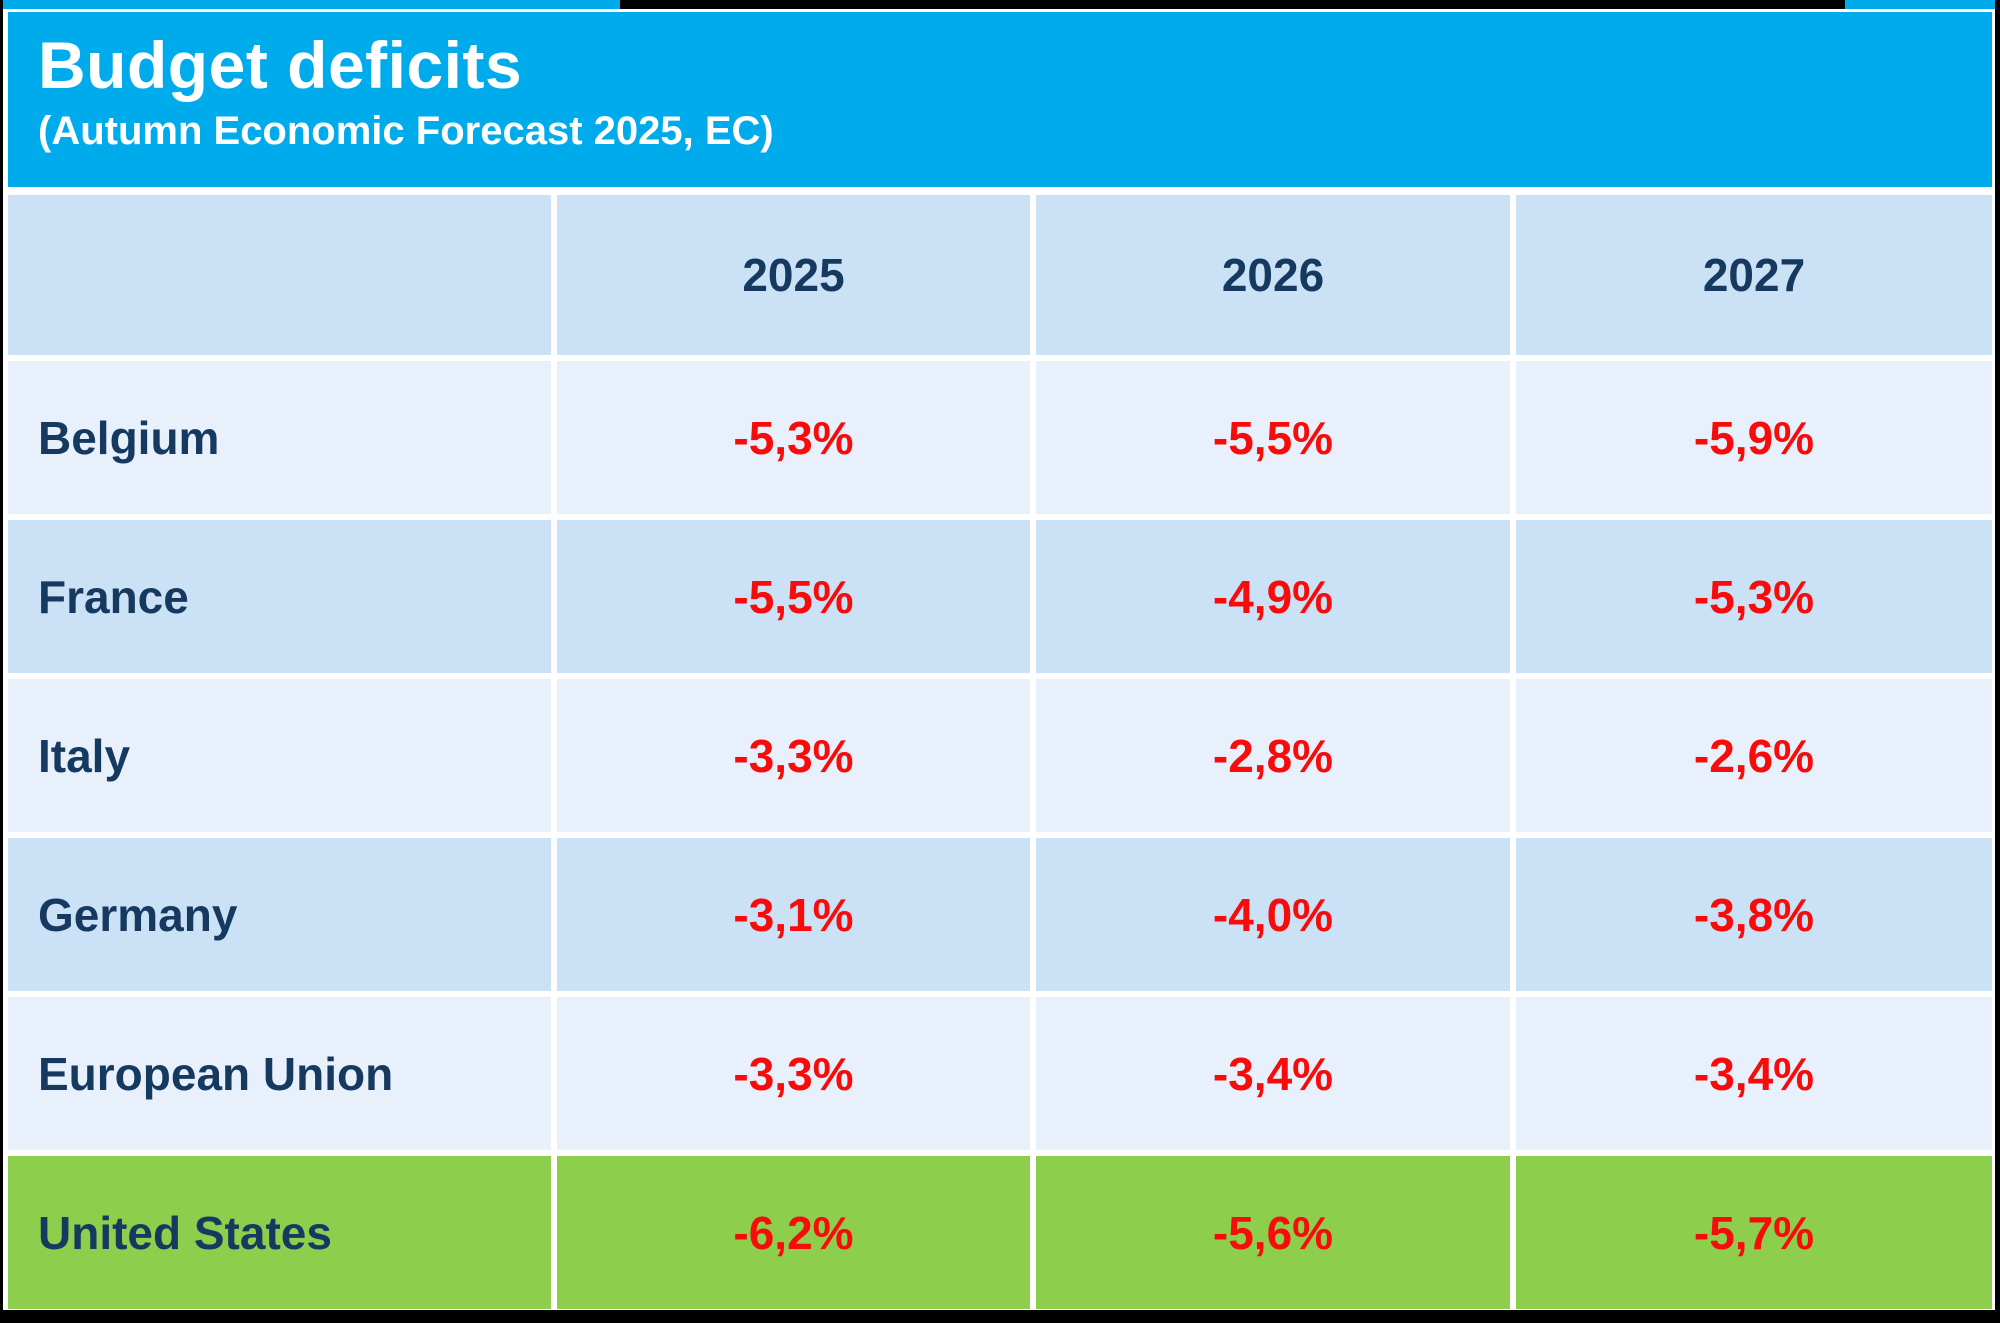  Describe the element at coordinates (279, 914) in the screenshot. I see `row-label-germany: Germany` at that location.